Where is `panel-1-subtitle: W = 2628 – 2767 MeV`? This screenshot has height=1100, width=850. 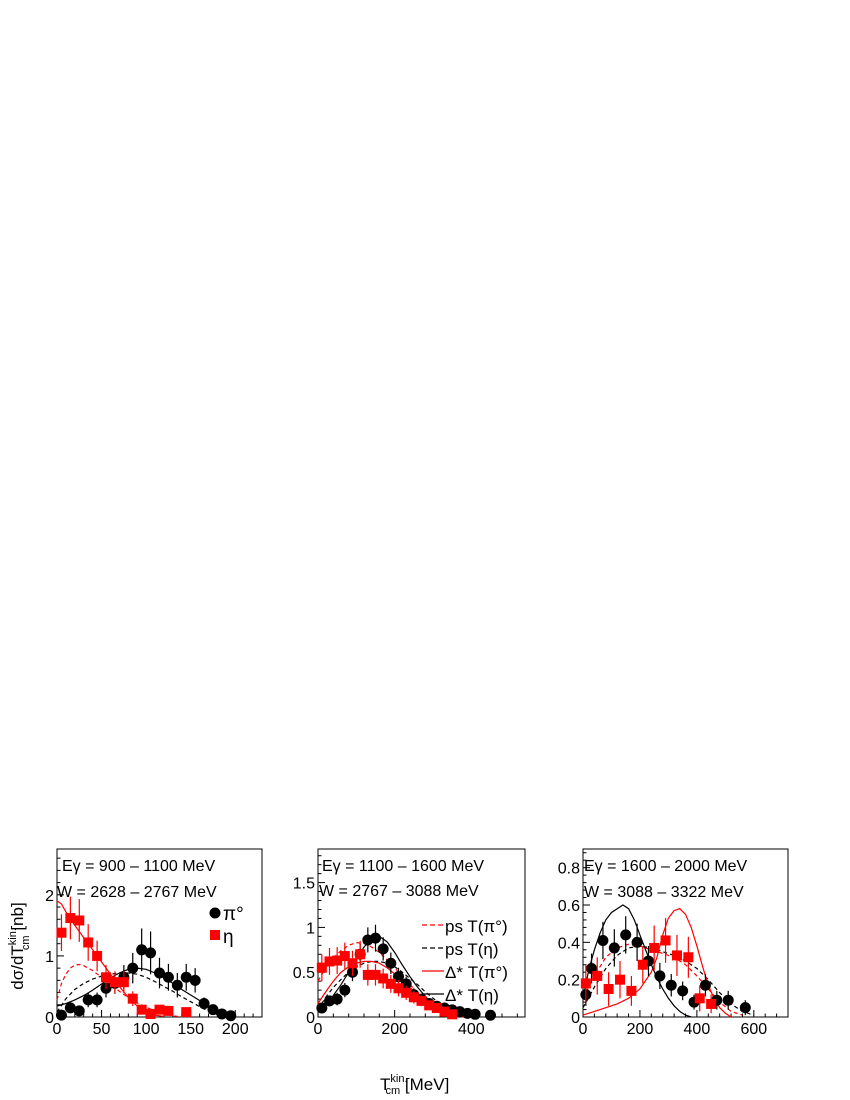 panel-1-subtitle: W = 2628 – 2767 MeV is located at coordinates (137, 892).